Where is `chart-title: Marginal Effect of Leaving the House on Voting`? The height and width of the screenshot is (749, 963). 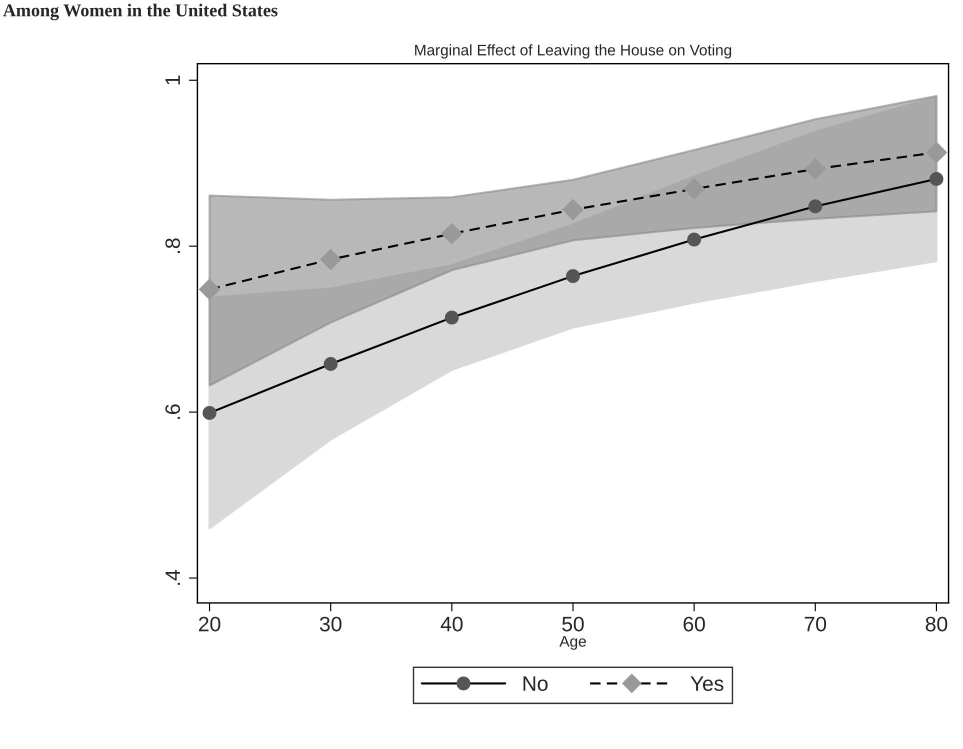 chart-title: Marginal Effect of Leaving the House on Voting is located at coordinates (573, 51).